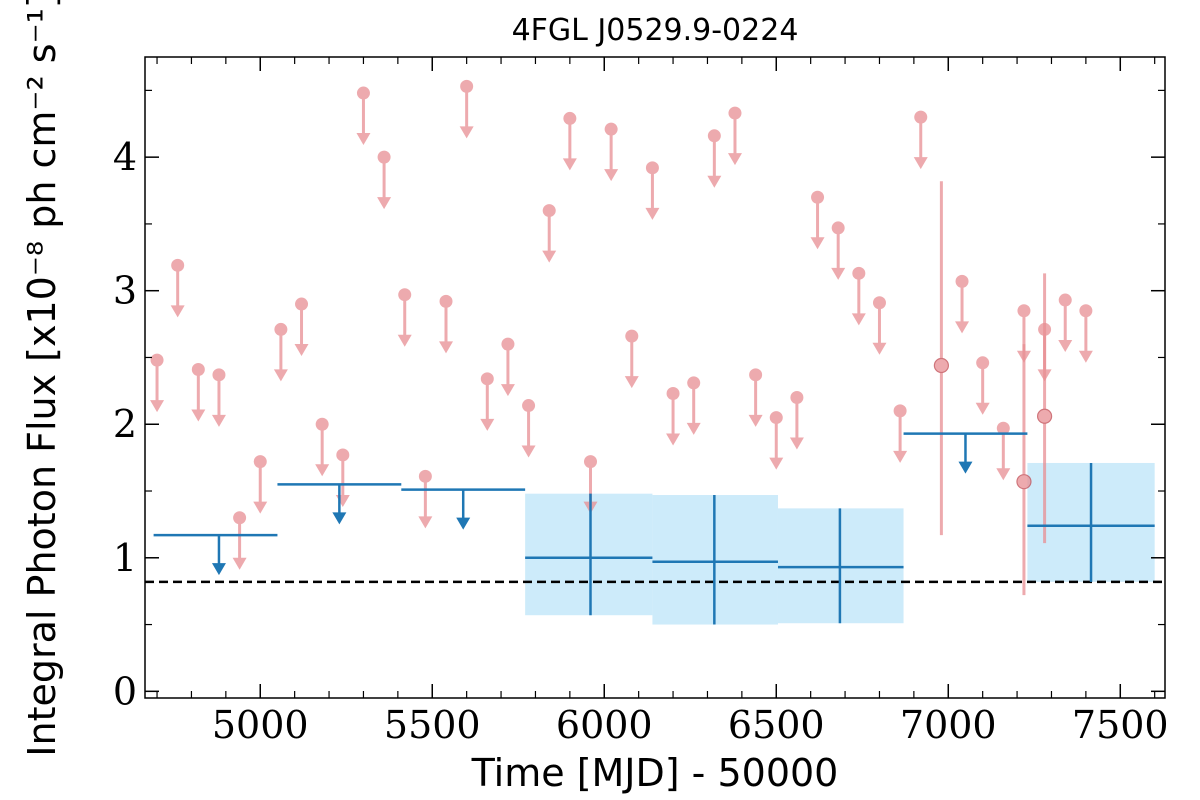 The width and height of the screenshot is (1200, 800). I want to click on y-tick-label: 2, so click(125, 424).